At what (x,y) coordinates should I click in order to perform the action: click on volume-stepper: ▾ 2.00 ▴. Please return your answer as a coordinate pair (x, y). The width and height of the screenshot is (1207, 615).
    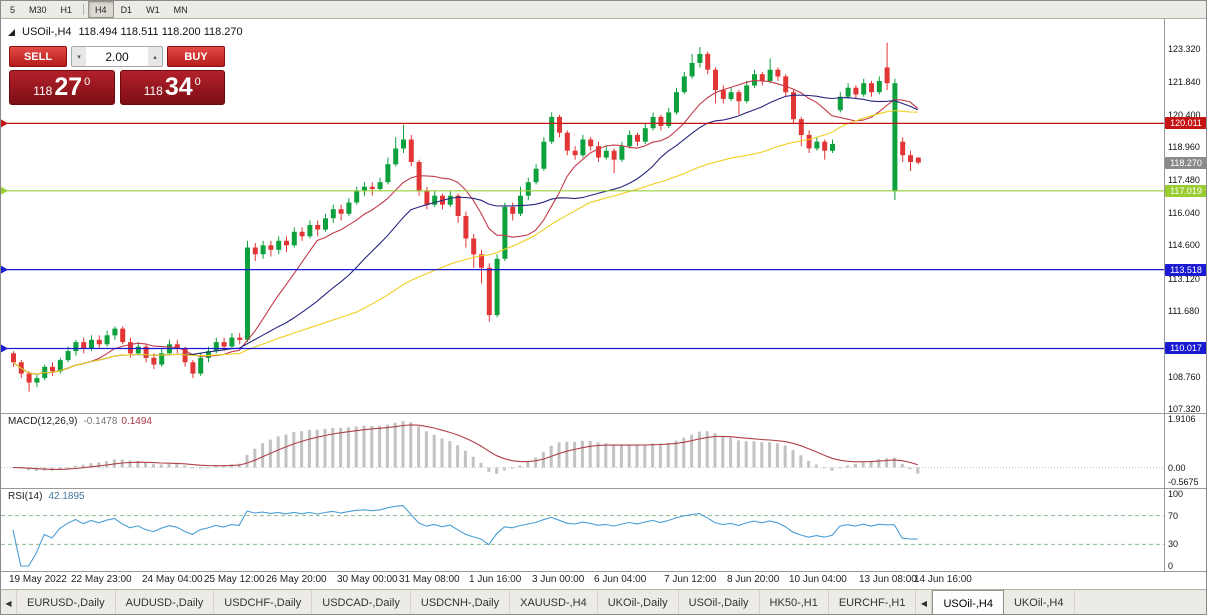
    Looking at the image, I should click on (117, 56).